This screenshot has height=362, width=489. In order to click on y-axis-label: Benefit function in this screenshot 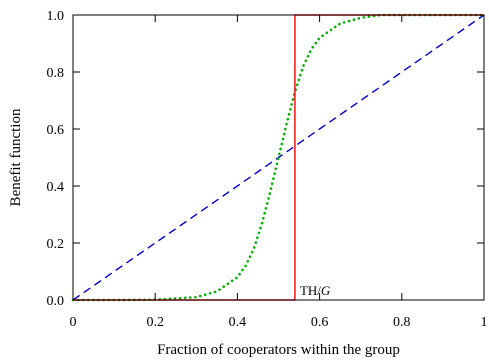, I will do `click(16, 157)`.